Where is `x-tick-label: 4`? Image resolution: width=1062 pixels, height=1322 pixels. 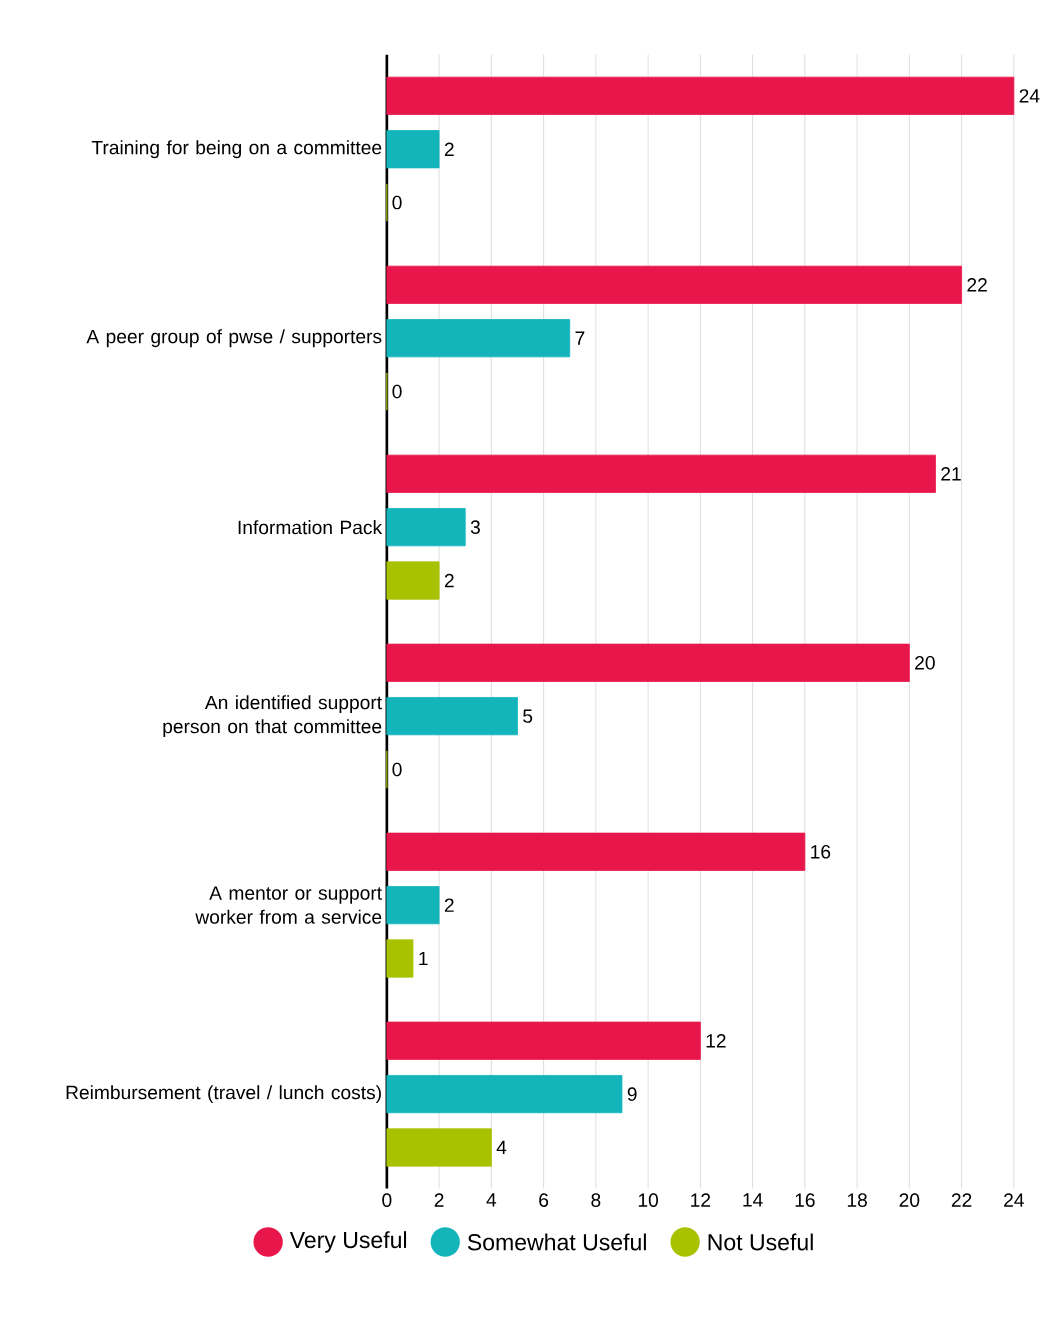 x-tick-label: 4 is located at coordinates (491, 1200).